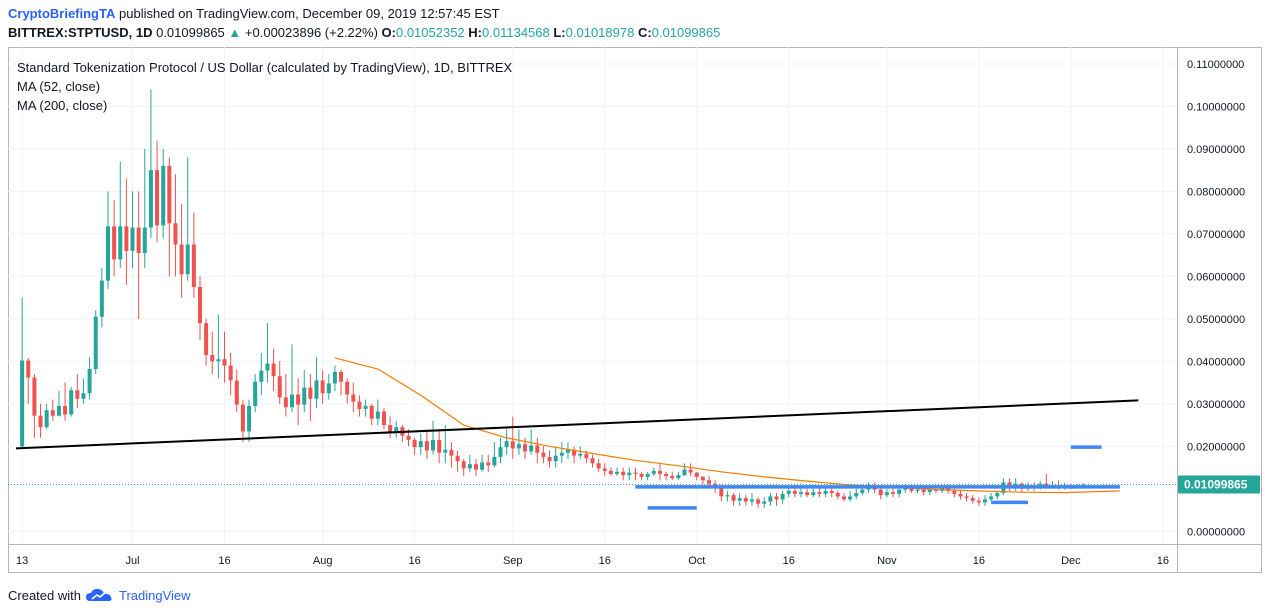 Image resolution: width=1265 pixels, height=614 pixels. I want to click on tradingview-link: TradingView, so click(154, 595).